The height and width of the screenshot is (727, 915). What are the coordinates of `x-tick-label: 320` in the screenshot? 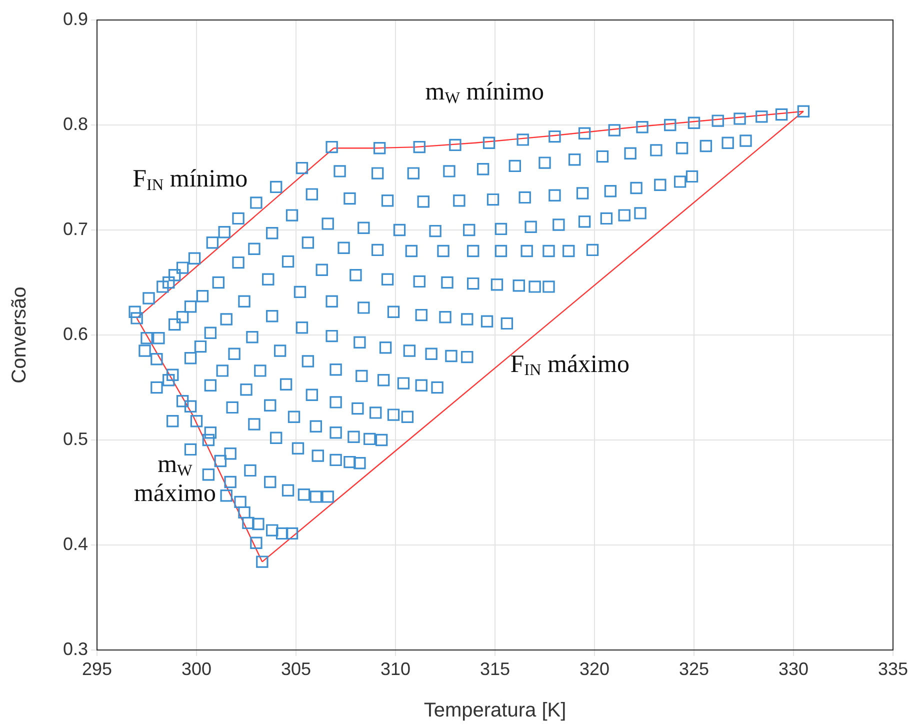 It's located at (594, 668).